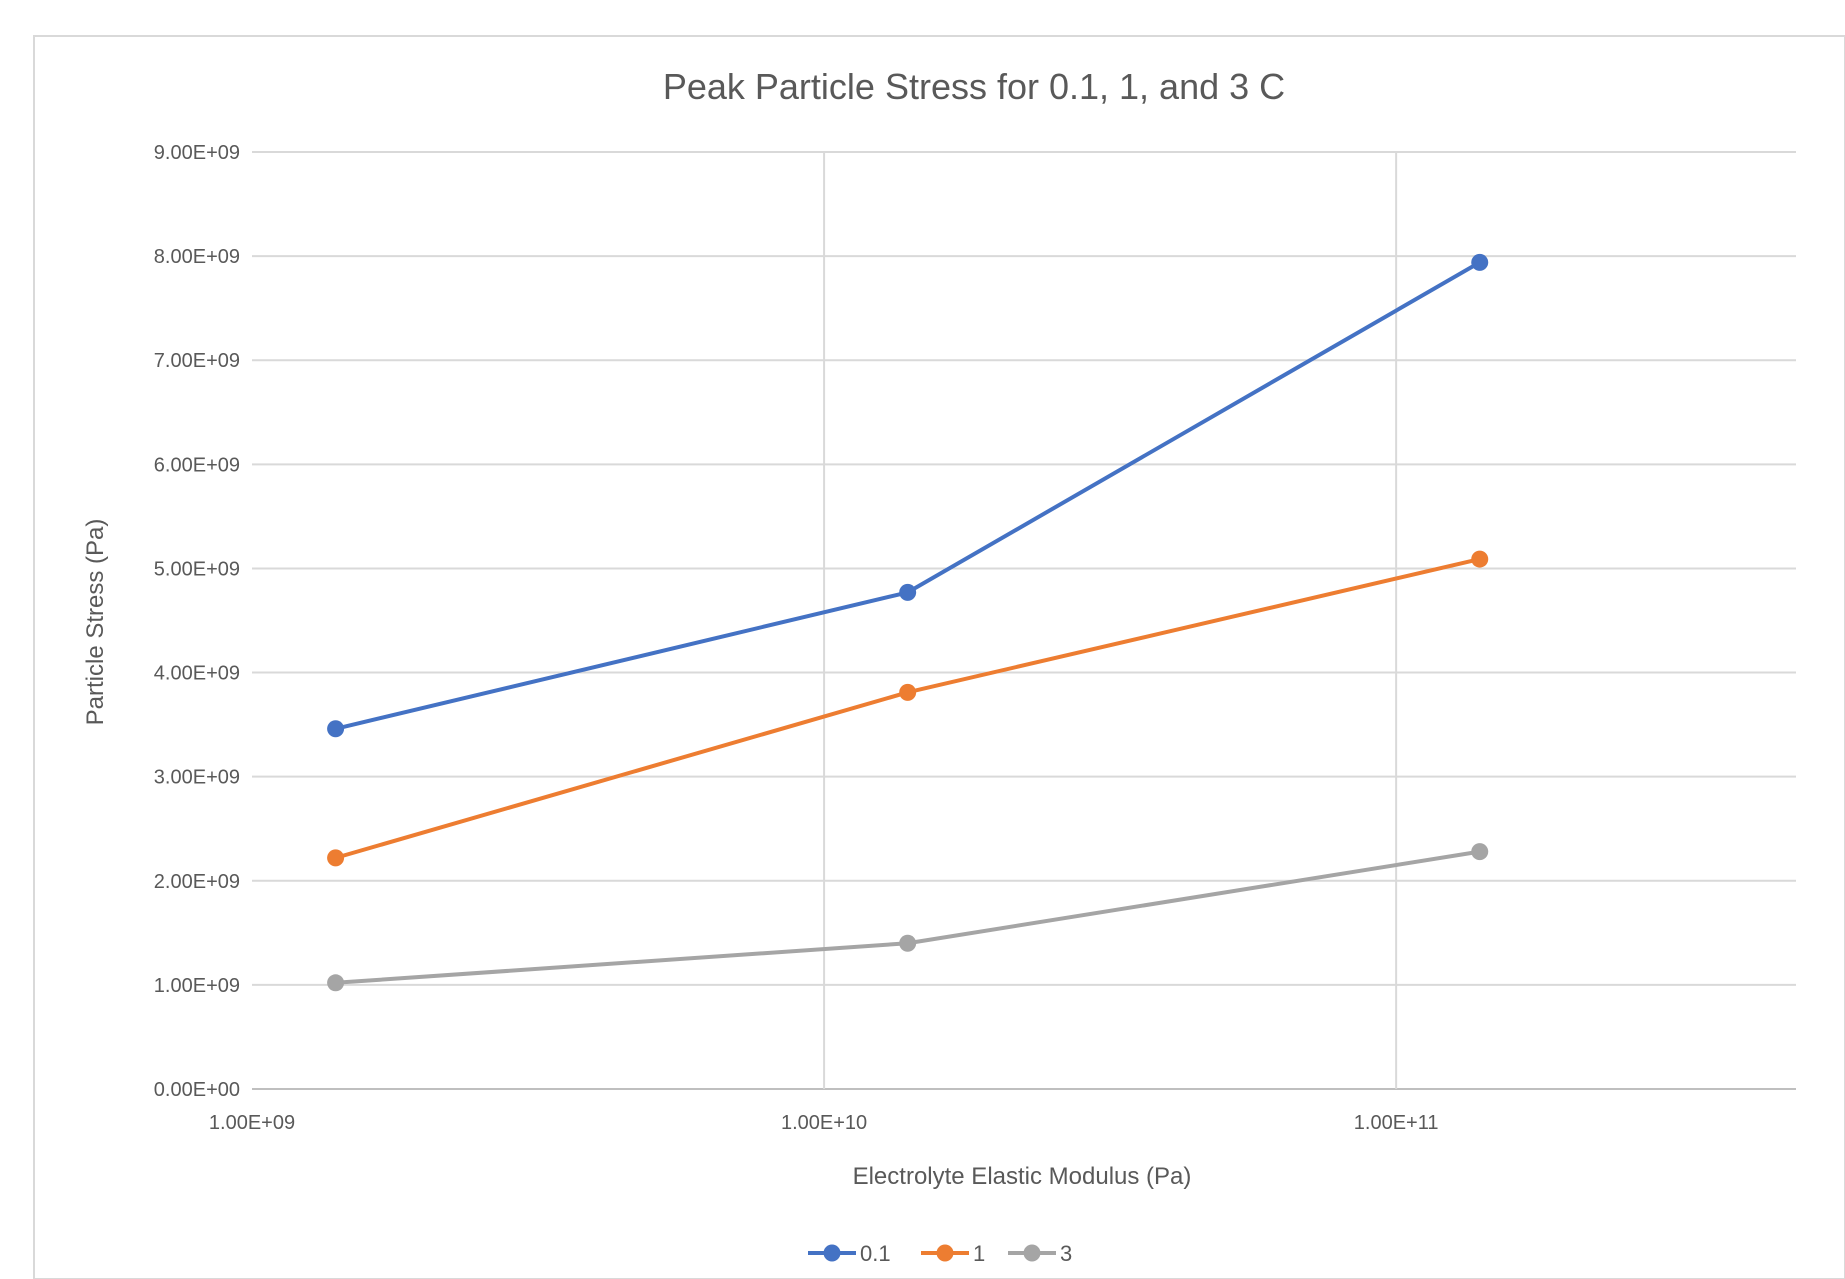  Describe the element at coordinates (197, 569) in the screenshot. I see `y-tick-label: 5.00E+09` at that location.